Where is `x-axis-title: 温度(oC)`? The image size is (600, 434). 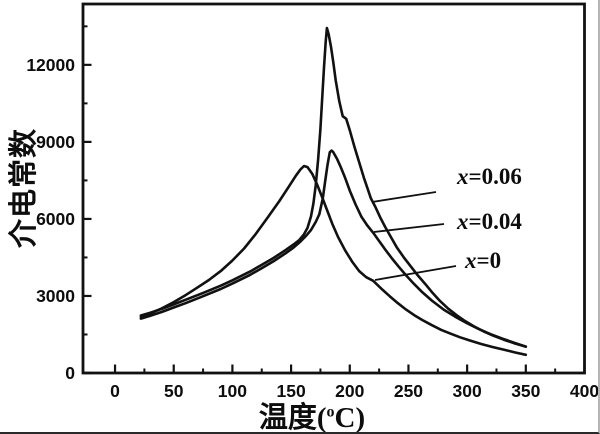
x-axis-title: 温度(oC) is located at coordinates (312, 413).